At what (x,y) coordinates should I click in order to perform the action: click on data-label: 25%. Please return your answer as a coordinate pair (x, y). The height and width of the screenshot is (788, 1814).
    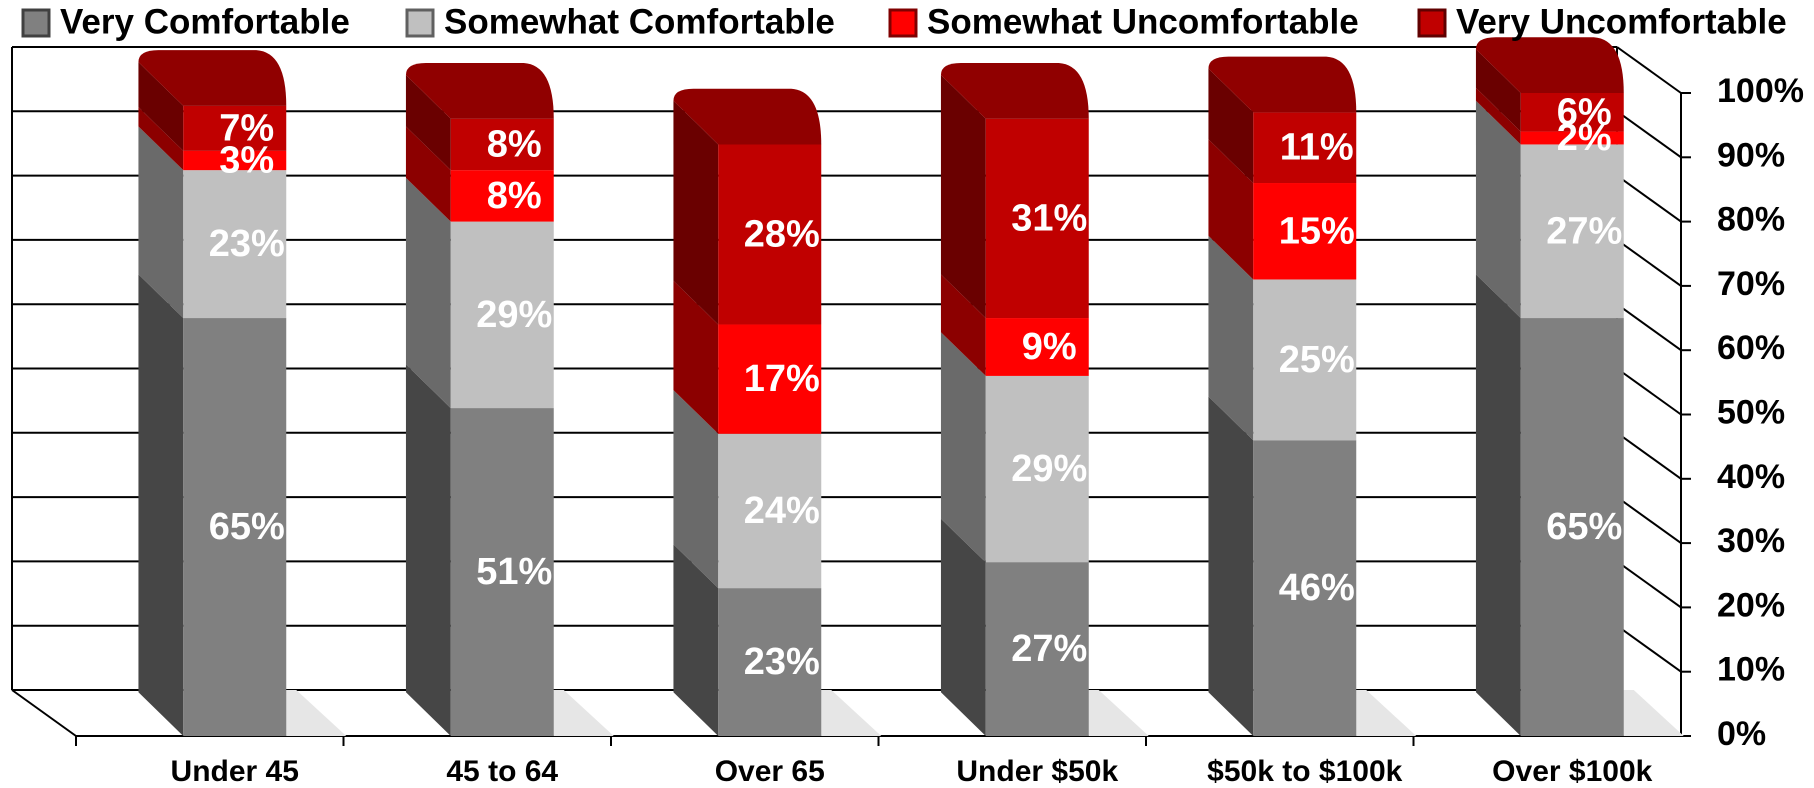
    Looking at the image, I should click on (1317, 360).